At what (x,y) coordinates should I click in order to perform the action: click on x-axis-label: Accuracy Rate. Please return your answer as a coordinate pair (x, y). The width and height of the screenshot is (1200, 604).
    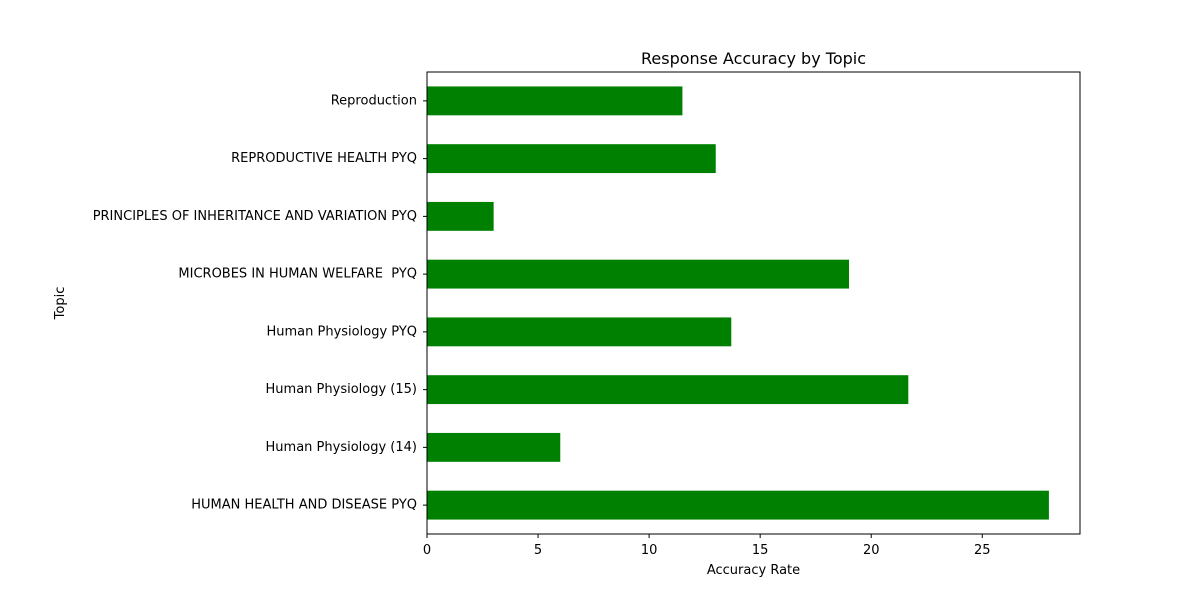
    Looking at the image, I should click on (753, 570).